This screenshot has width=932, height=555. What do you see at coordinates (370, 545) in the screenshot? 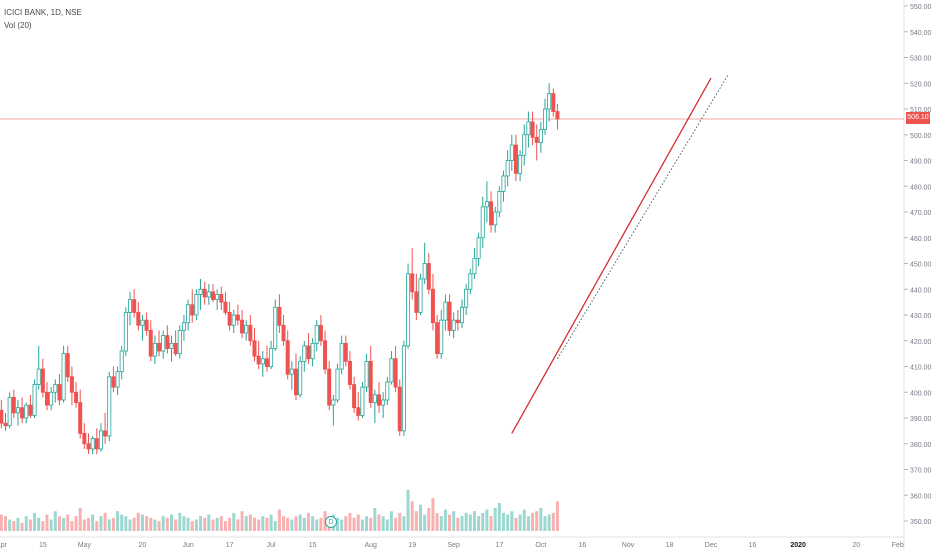
I see `time-tick-label: Aug` at bounding box center [370, 545].